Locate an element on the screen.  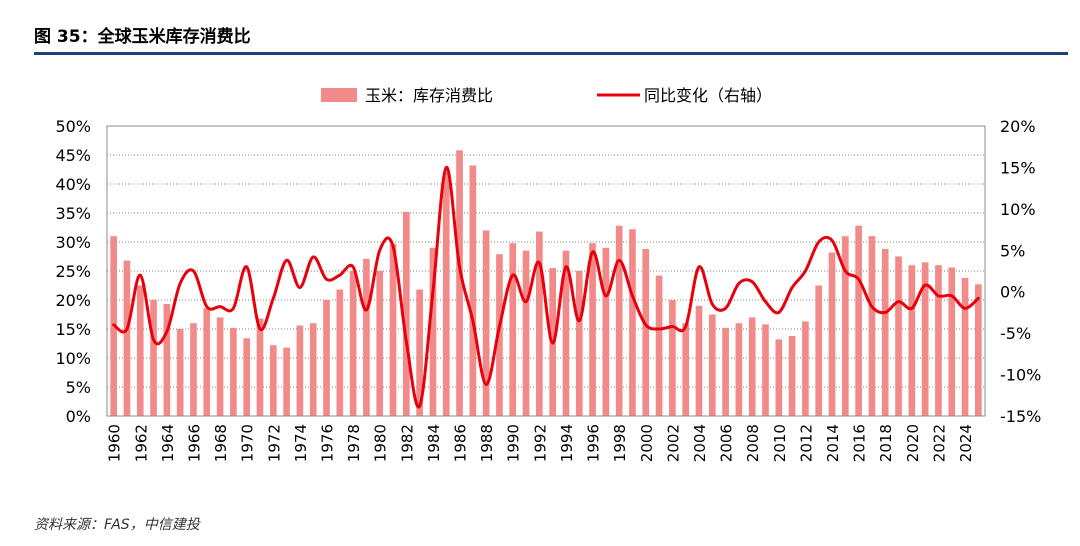
bar-2004 is located at coordinates (699, 360).